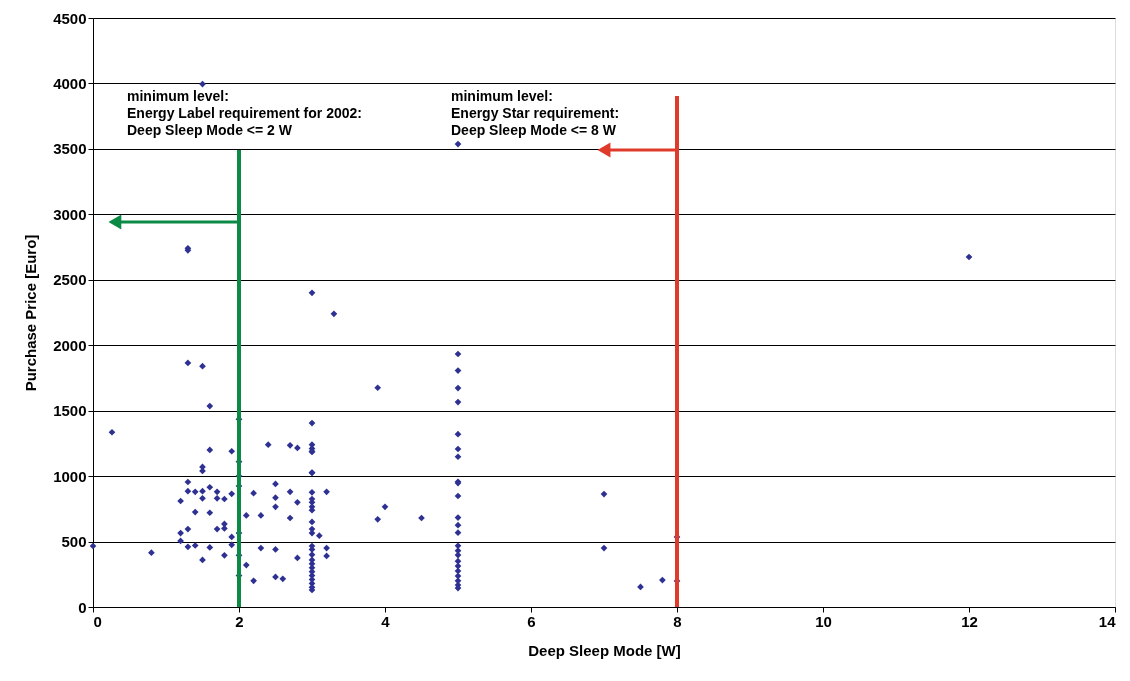 The image size is (1130, 681). What do you see at coordinates (244, 113) in the screenshot?
I see `ref-line-label: minimum level: Energy Label requirement for 2002: Deep Sleep Mode <= 2 W` at bounding box center [244, 113].